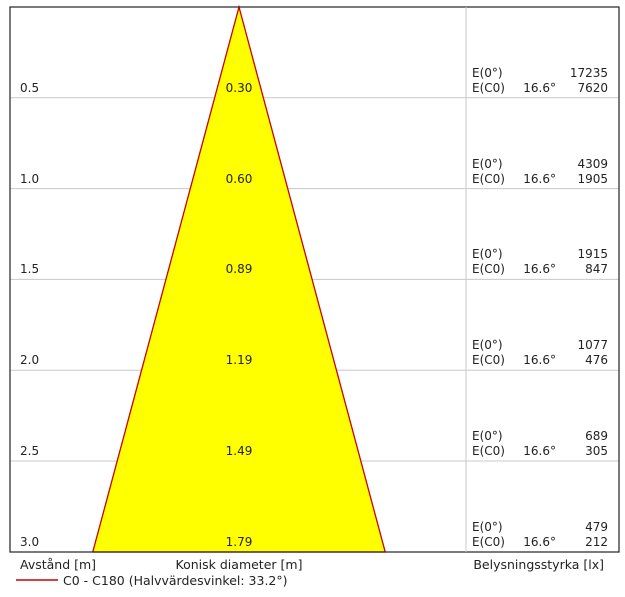  What do you see at coordinates (592, 345) in the screenshot?
I see `row-e0-value: 1077` at bounding box center [592, 345].